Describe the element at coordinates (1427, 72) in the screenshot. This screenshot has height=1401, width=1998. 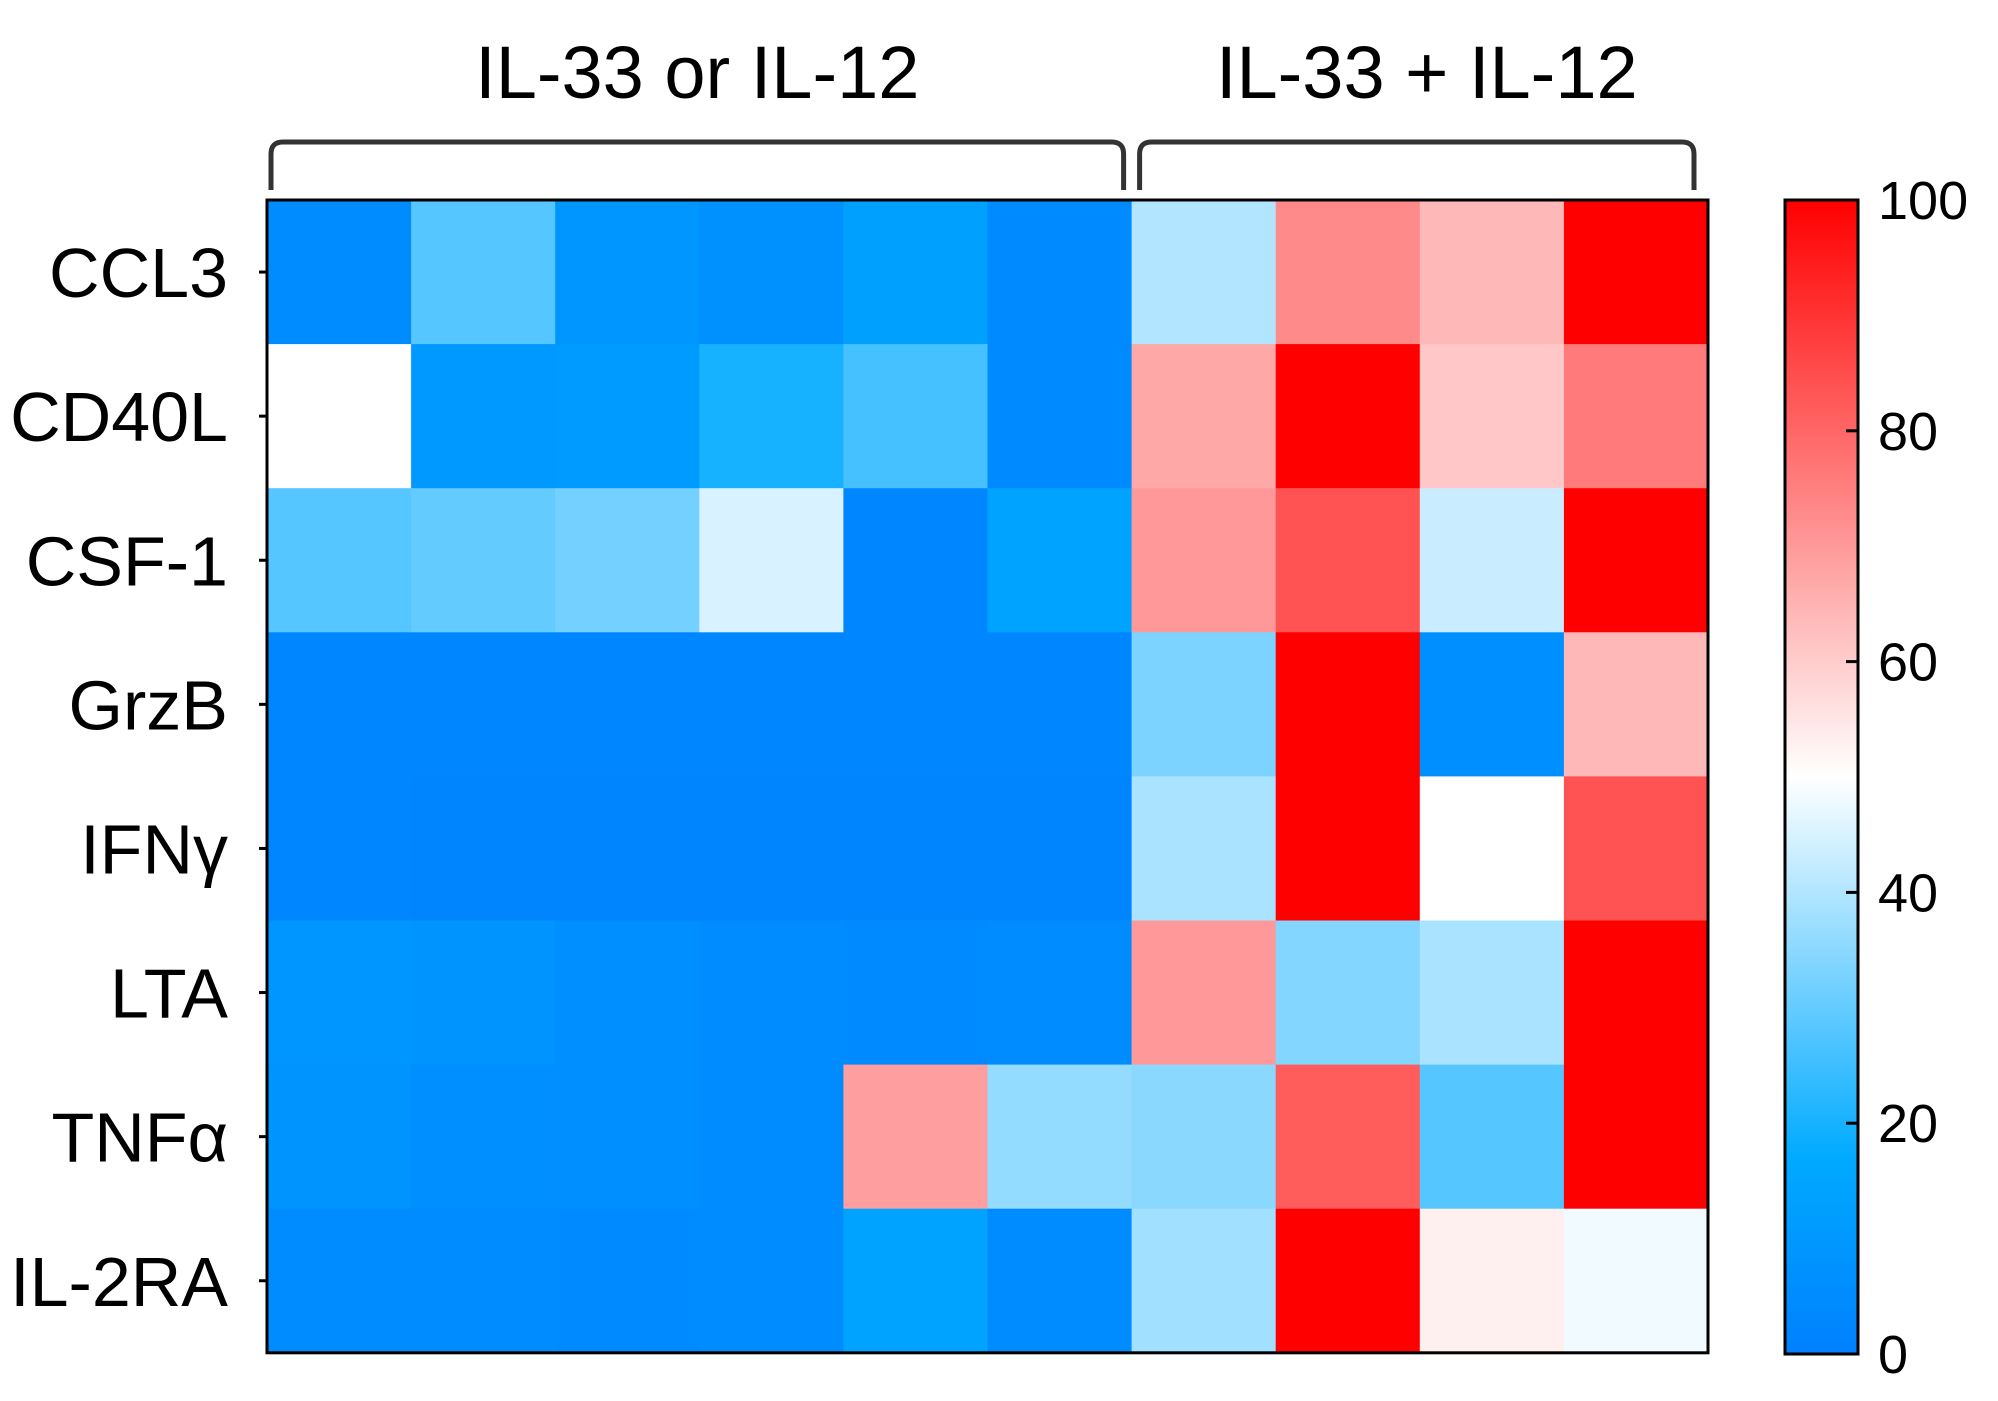
I see `group-label: IL-33 + IL-12` at that location.